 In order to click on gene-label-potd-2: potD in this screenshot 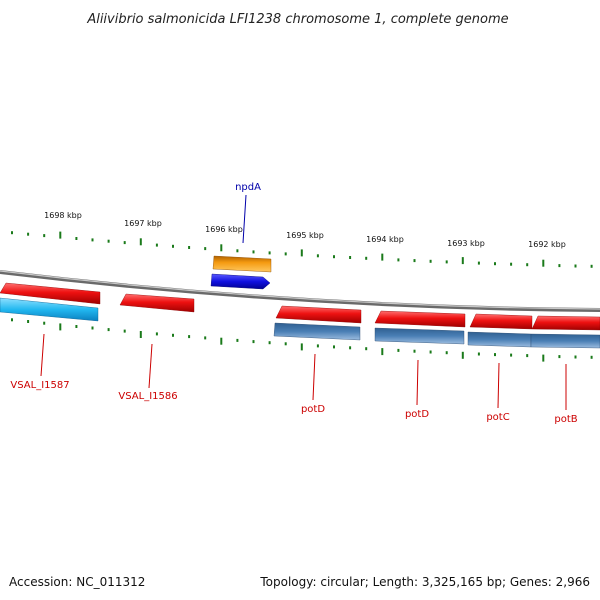, I will do `click(417, 414)`.